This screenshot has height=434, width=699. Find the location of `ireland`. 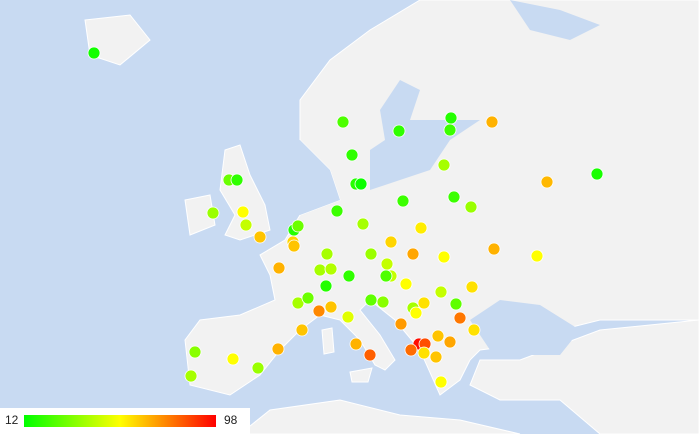

ireland is located at coordinates (200, 215).